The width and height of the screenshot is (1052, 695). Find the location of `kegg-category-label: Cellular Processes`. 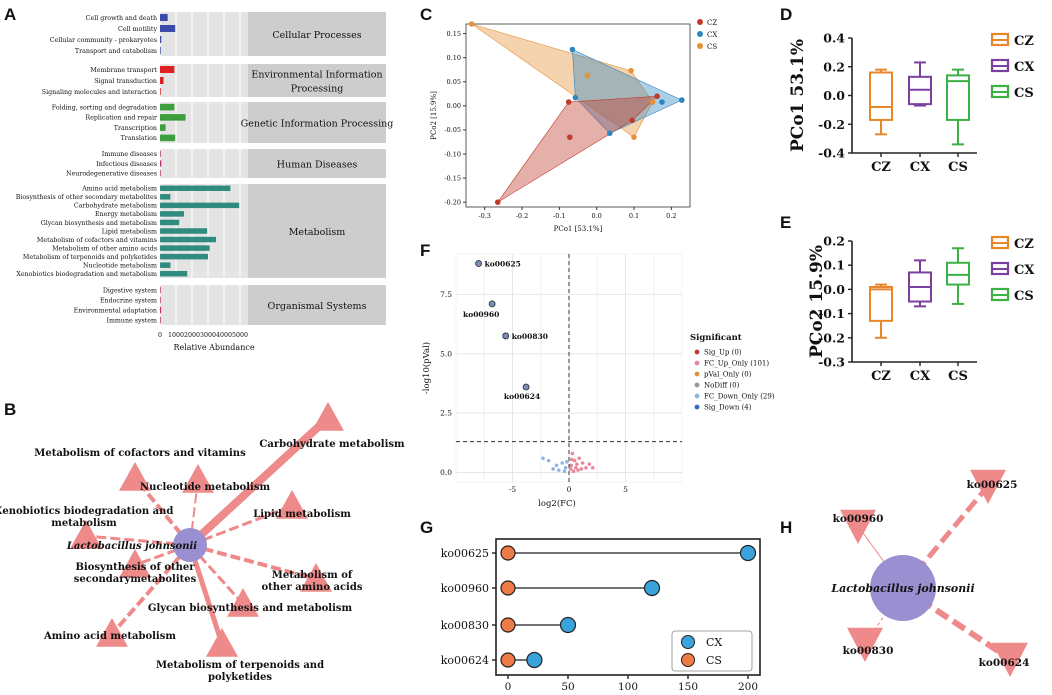

kegg-category-label: Cellular Processes is located at coordinates (316, 35).